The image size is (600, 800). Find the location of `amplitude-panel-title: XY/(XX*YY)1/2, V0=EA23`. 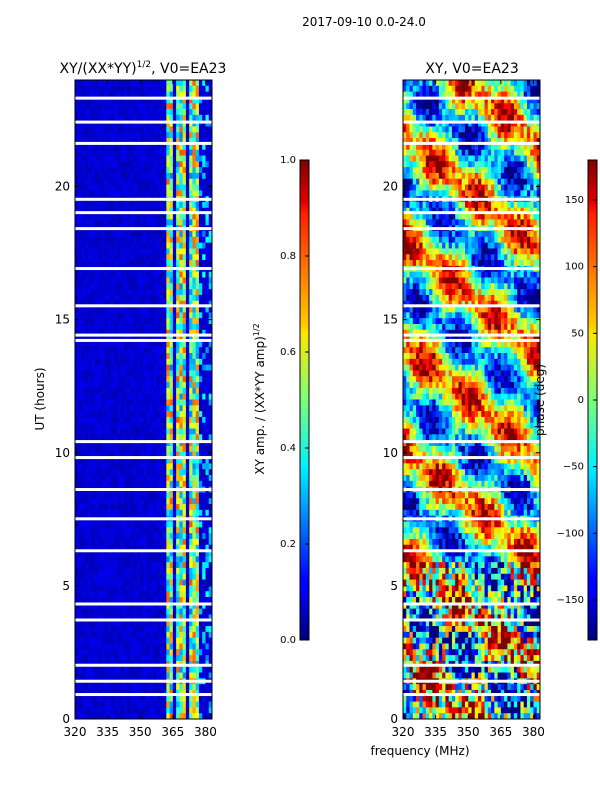

amplitude-panel-title: XY/(XX*YY)1/2, V0=EA23 is located at coordinates (143, 68).